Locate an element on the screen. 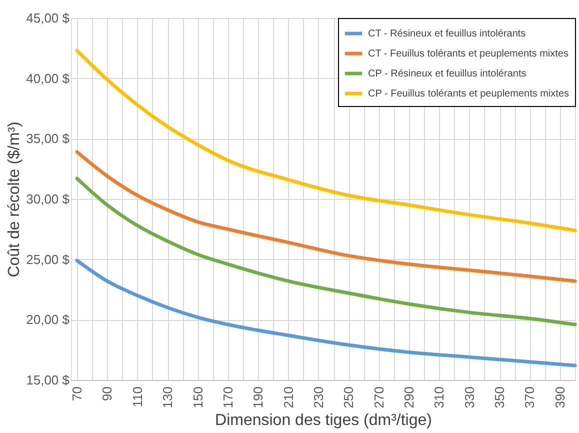  x-tick-label: 210 is located at coordinates (288, 397).